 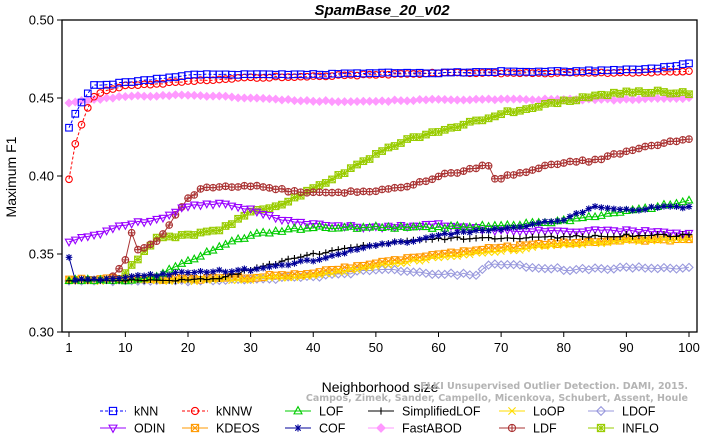 I want to click on x-tick-label: 50, so click(x=376, y=347).